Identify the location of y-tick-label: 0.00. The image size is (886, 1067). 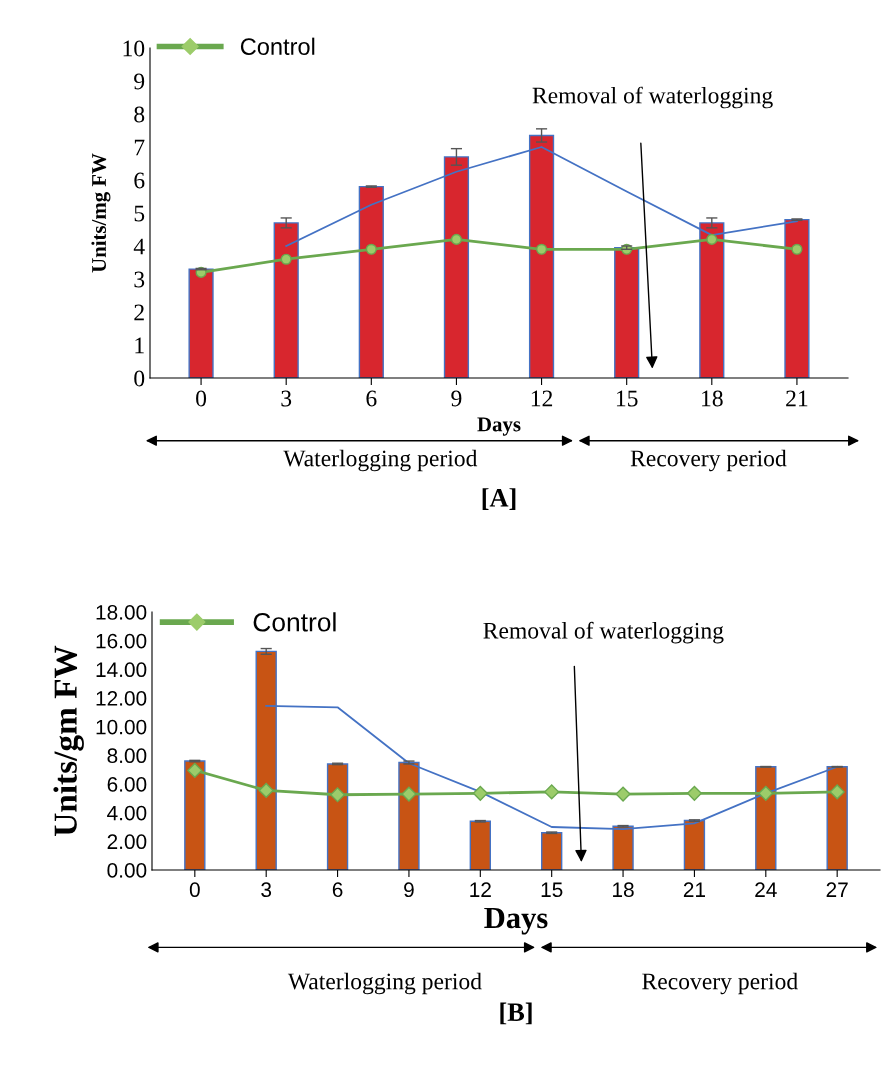
(127, 870).